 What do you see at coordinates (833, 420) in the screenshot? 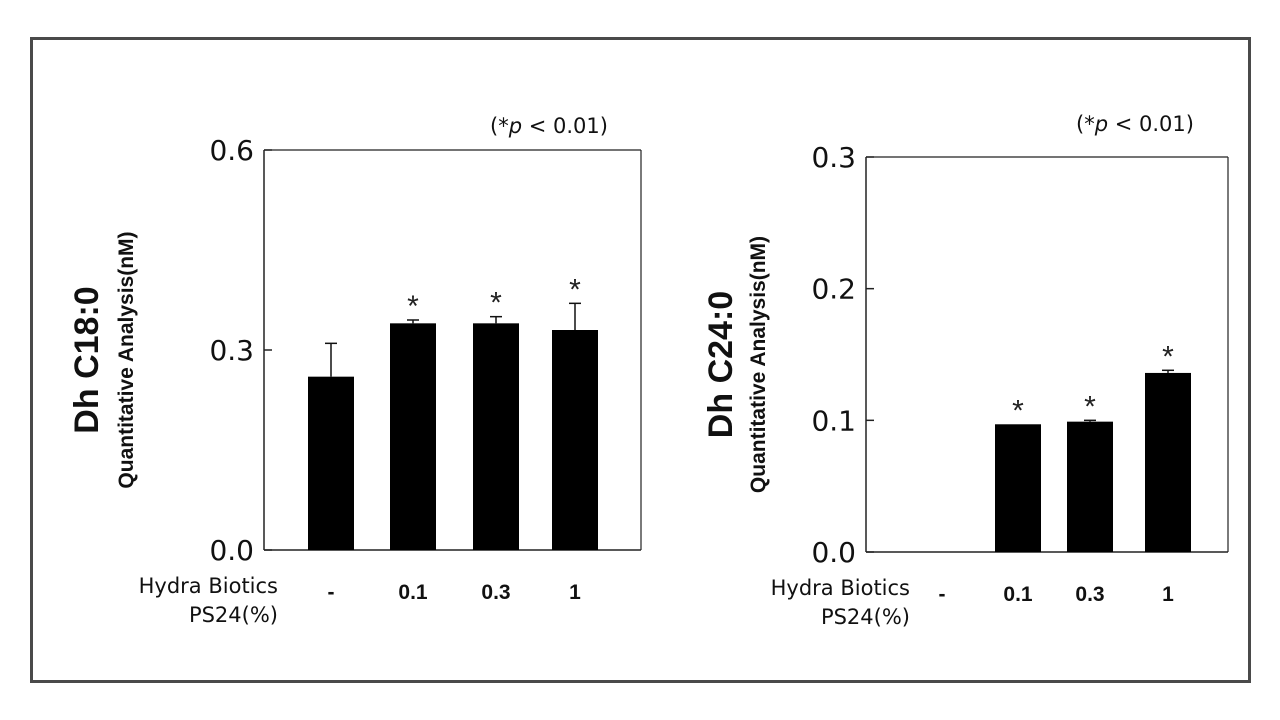
I see `y-tick-label: 0.1` at bounding box center [833, 420].